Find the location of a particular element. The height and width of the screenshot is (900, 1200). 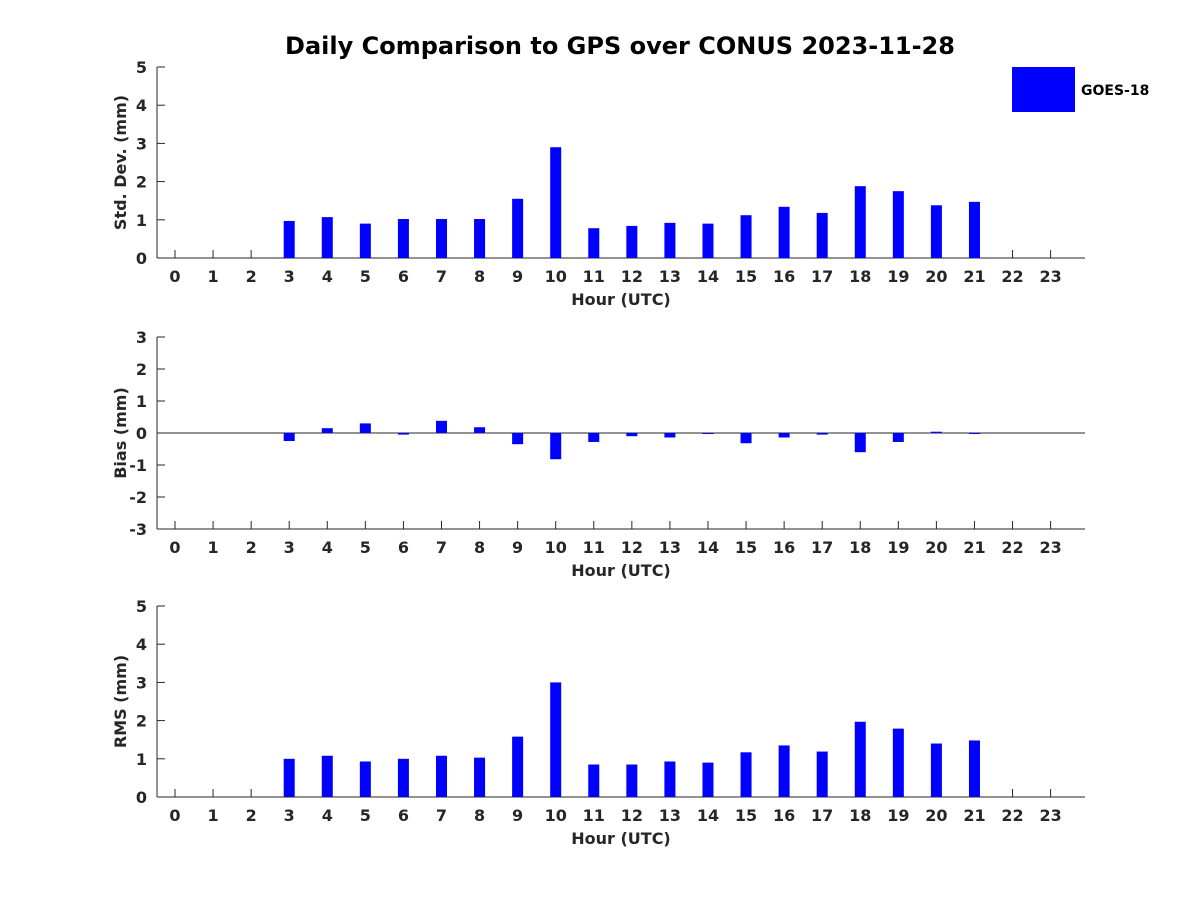

x-tick-label: 6 is located at coordinates (403, 547).